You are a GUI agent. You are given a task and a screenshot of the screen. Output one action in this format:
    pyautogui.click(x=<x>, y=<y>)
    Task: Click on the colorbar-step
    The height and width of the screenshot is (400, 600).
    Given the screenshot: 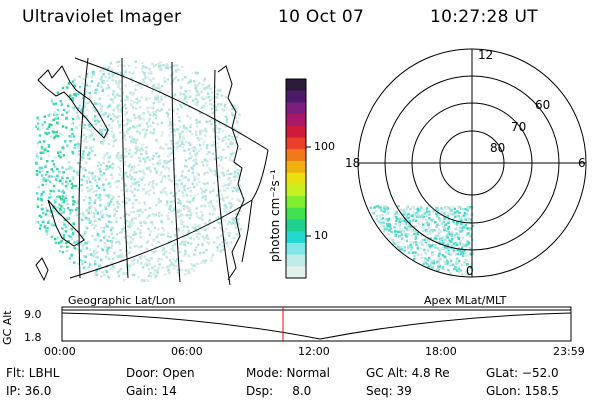 What is the action you would take?
    pyautogui.click(x=296, y=178)
    